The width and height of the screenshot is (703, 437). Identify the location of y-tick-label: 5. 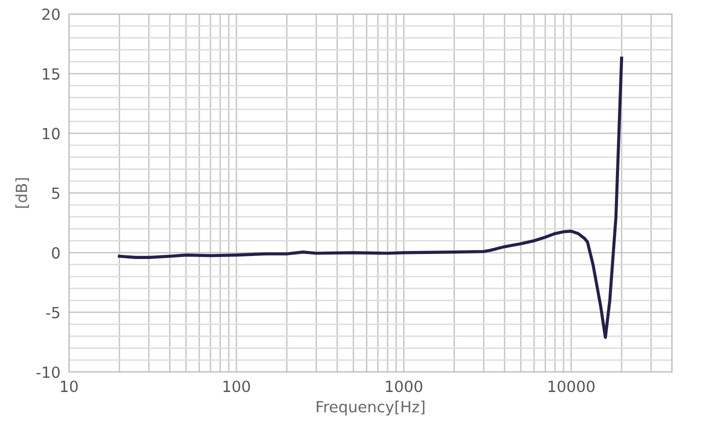
(56, 194).